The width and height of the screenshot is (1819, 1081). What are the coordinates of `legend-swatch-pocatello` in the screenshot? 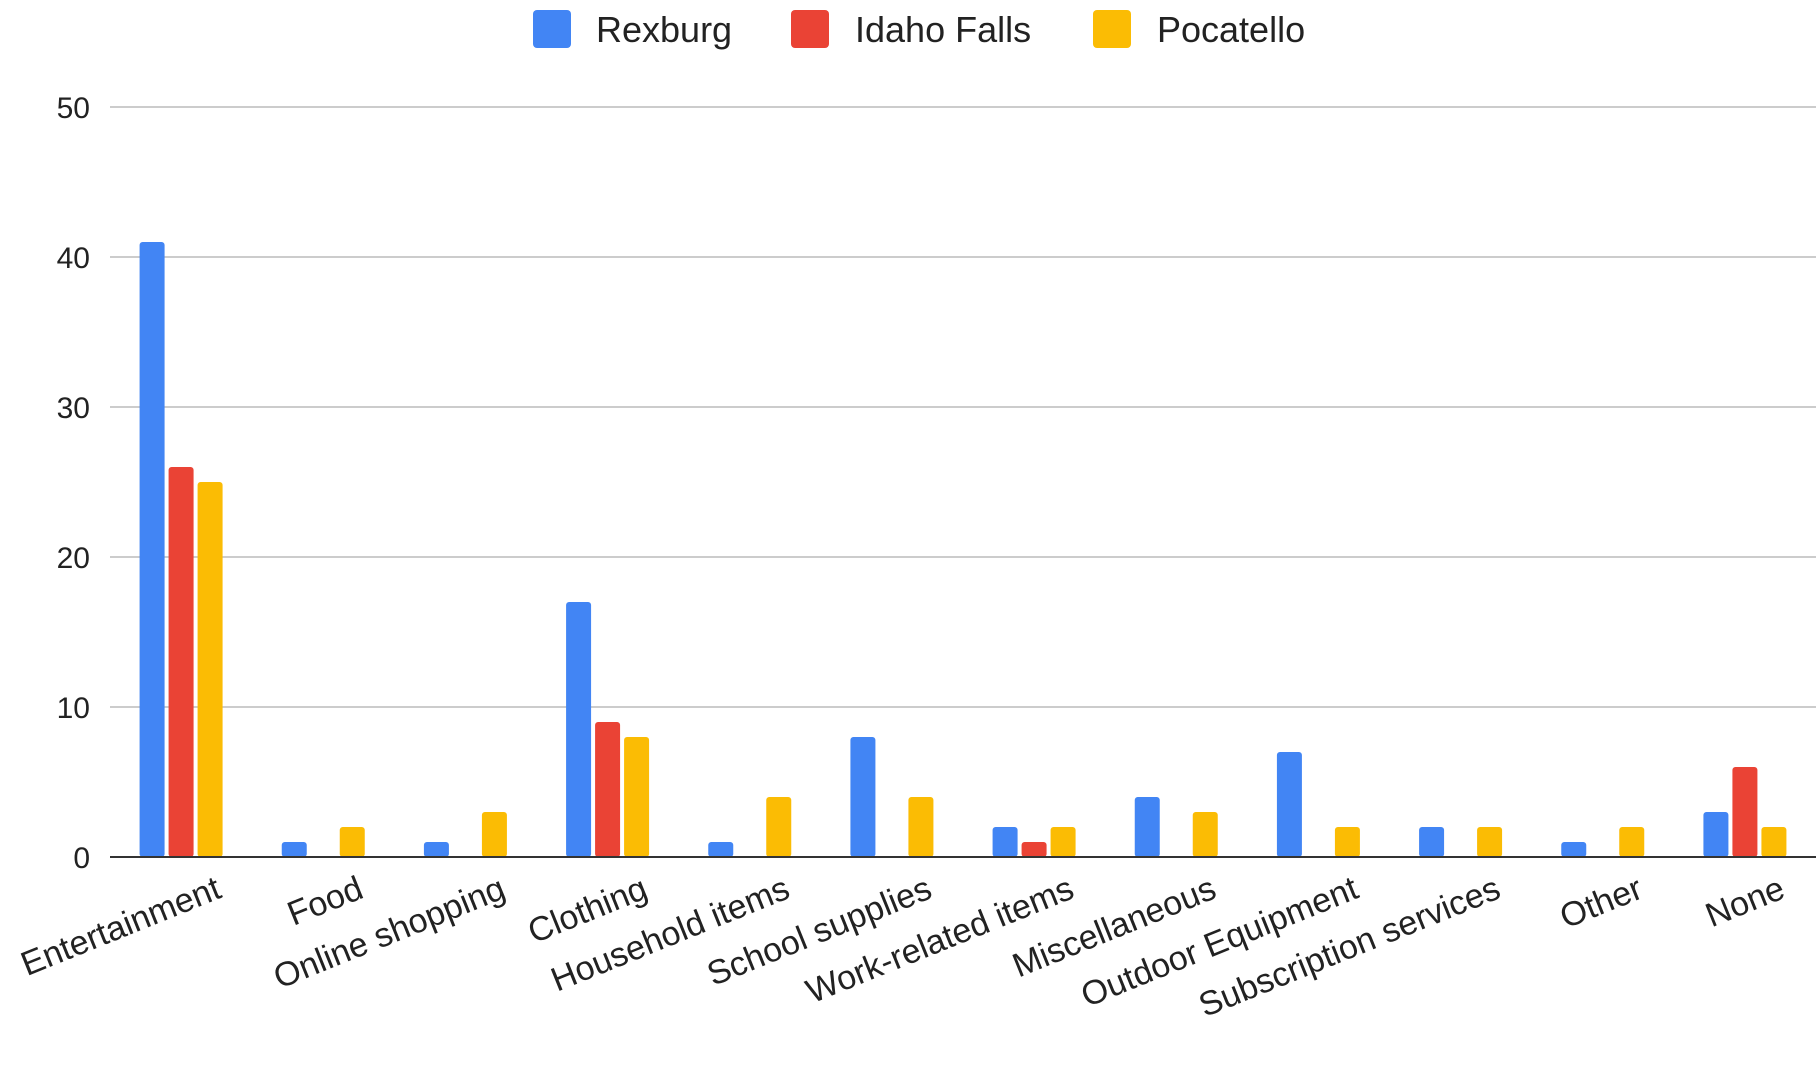 It's located at (1112, 29).